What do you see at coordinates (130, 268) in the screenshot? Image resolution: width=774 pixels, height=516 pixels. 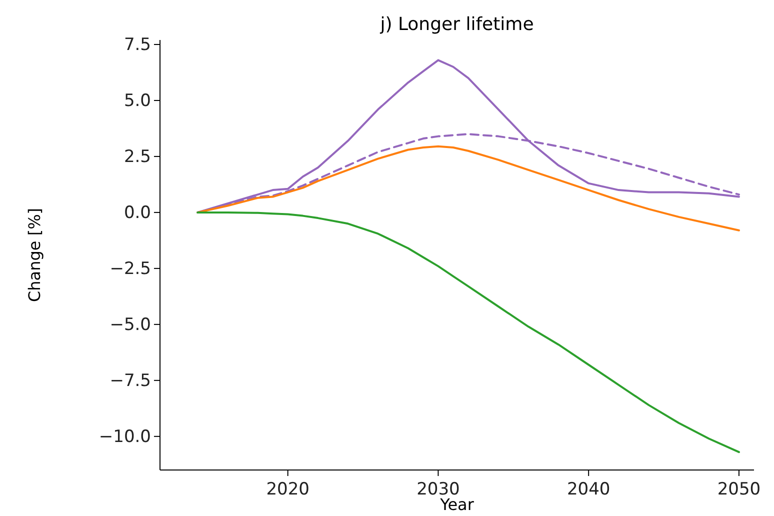 I see `y-tick-label: −2.5` at bounding box center [130, 268].